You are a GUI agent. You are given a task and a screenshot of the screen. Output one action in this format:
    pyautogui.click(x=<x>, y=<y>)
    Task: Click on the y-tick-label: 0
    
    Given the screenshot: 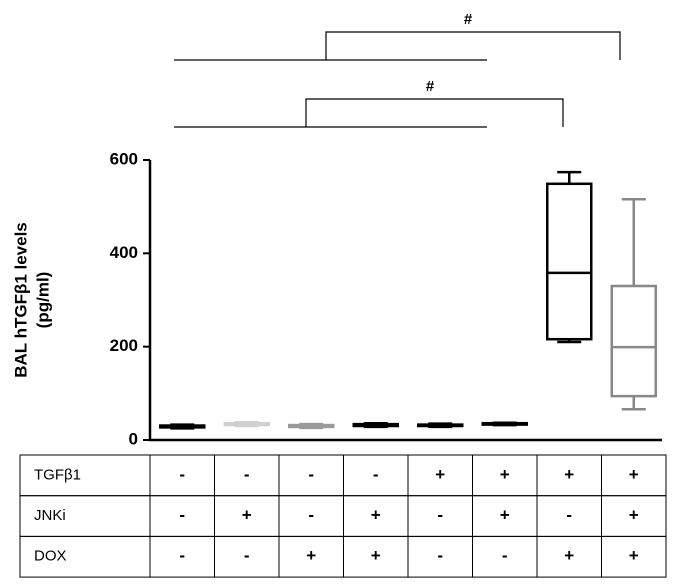 What is the action you would take?
    pyautogui.click(x=133, y=438)
    